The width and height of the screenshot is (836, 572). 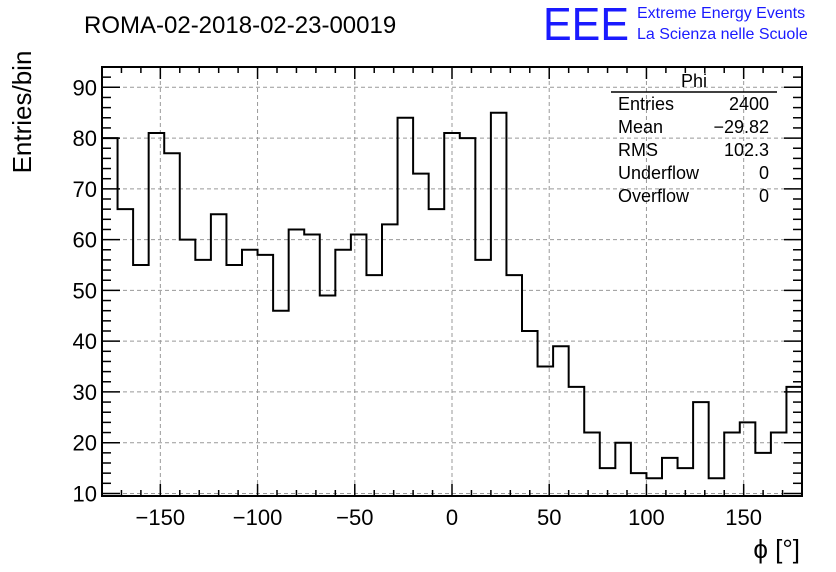 I want to click on x-tick-label: 50, so click(x=549, y=517).